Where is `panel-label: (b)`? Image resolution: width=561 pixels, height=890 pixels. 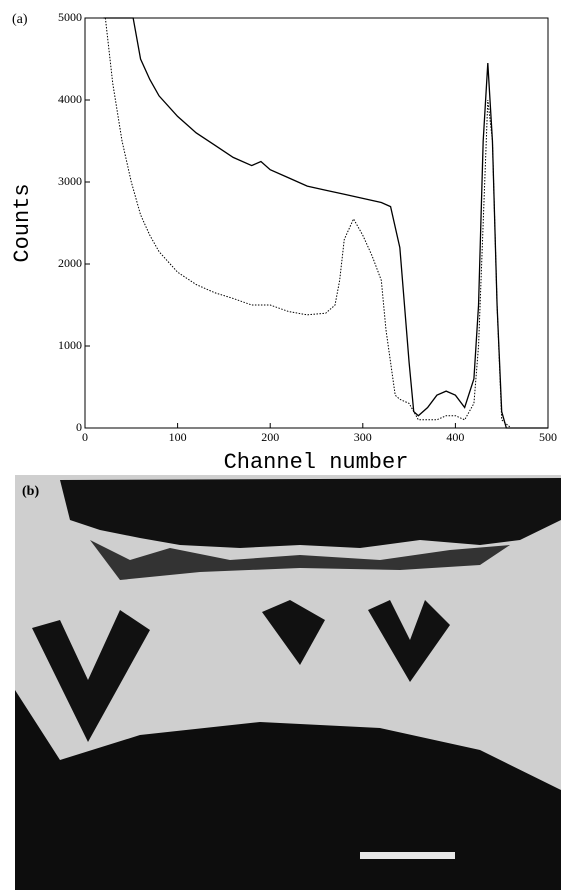
panel-label: (b) is located at coordinates (30, 491).